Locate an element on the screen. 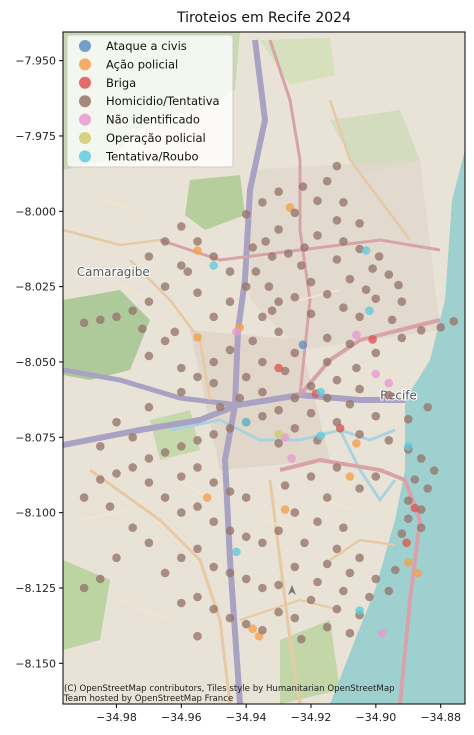 This screenshot has width=474, height=735. y-tick-label: −7.950 is located at coordinates (35, 61).